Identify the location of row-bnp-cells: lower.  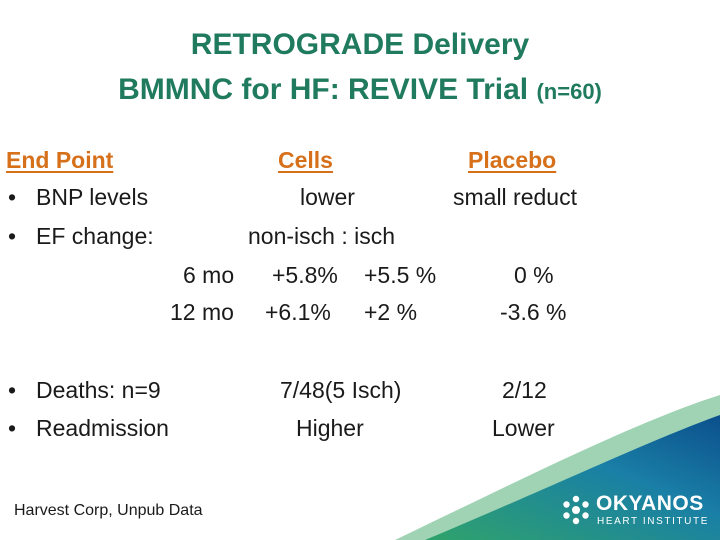
(327, 197).